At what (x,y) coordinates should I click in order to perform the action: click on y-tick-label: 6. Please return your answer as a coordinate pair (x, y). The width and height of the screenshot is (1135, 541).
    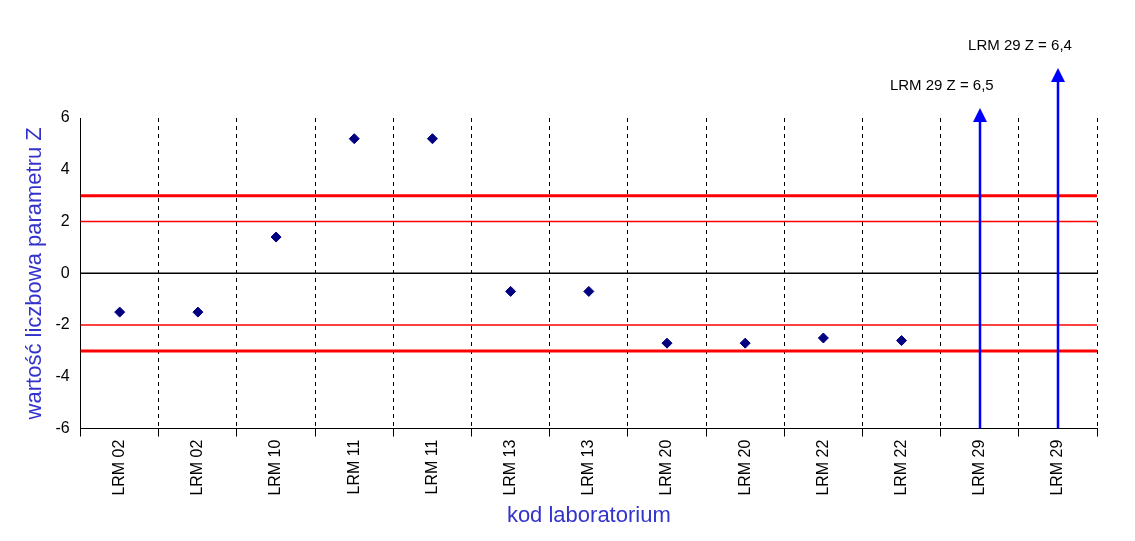
    Looking at the image, I should click on (65, 117).